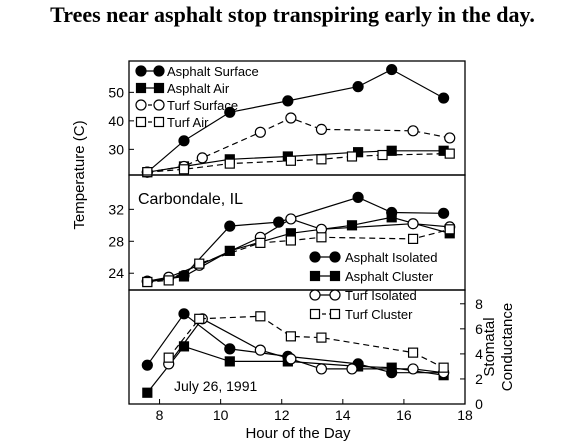  I want to click on legend-label: Asphalt Cluster, so click(389, 276).